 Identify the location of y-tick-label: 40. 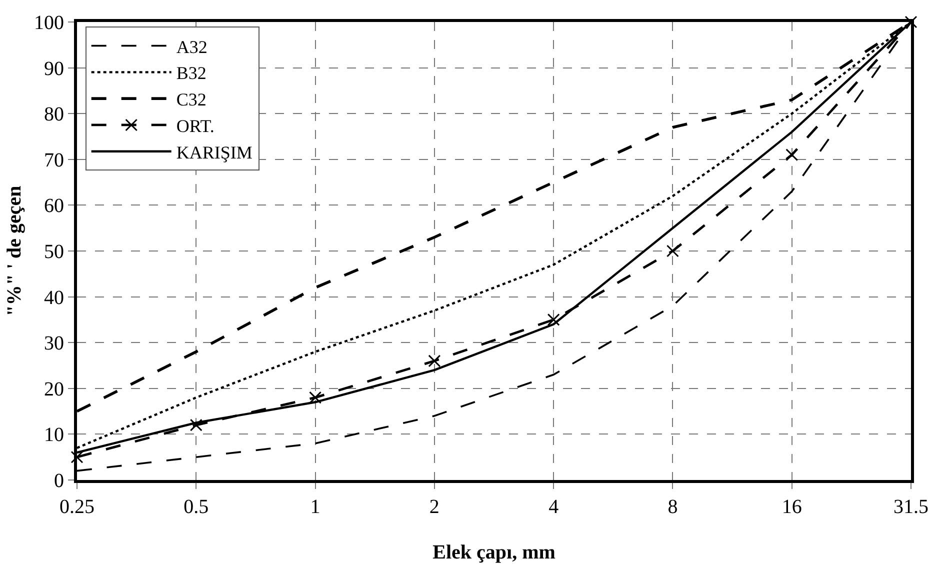
(54, 297).